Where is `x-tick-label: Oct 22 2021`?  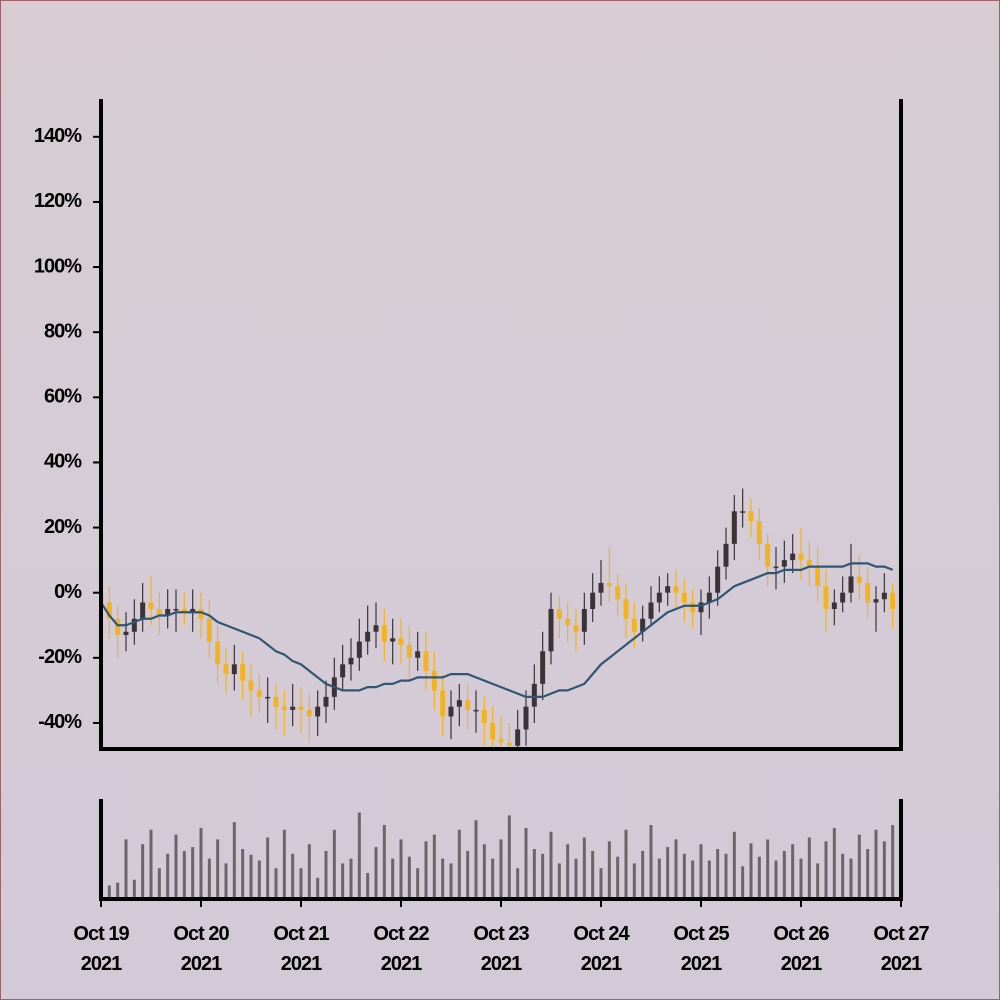
x-tick-label: Oct 22 2021 is located at coordinates (401, 949).